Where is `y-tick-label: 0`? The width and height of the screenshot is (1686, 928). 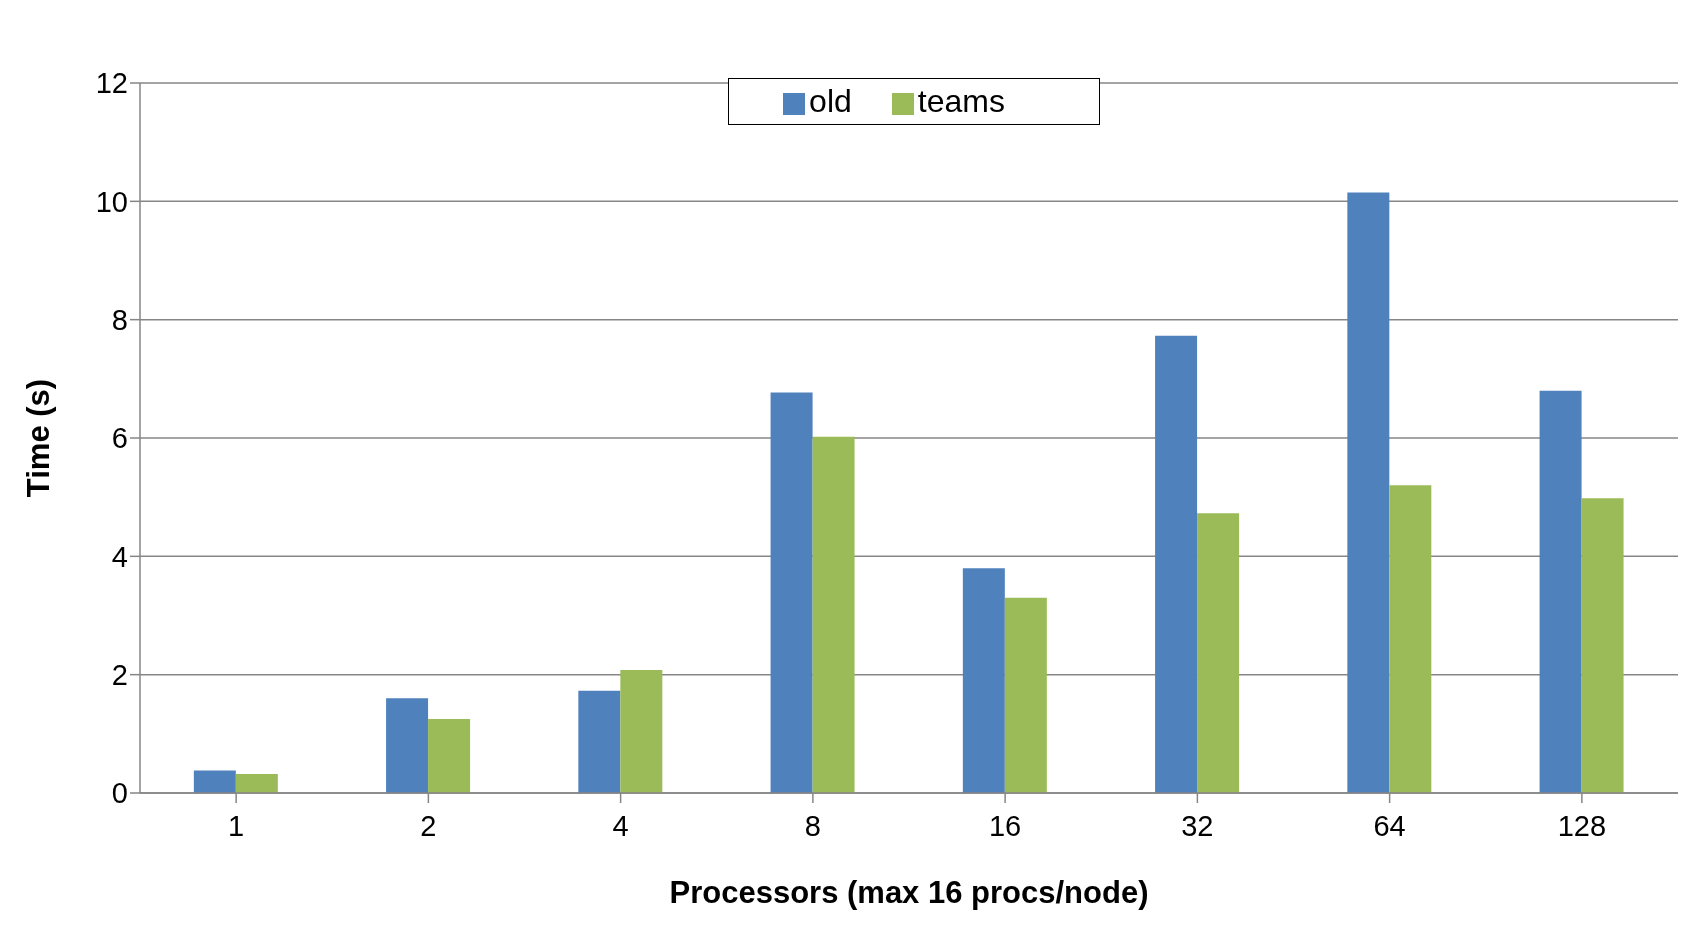
y-tick-label: 0 is located at coordinates (119, 793).